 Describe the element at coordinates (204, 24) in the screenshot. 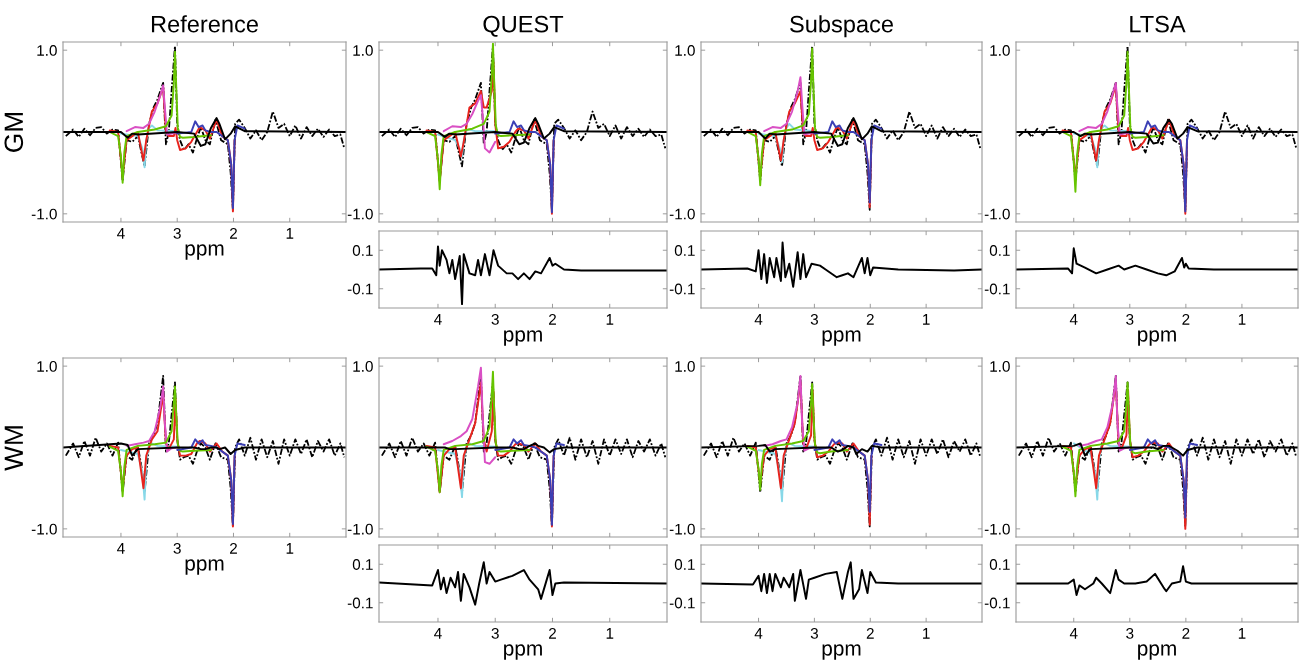

I see `chart-title: Reference` at that location.